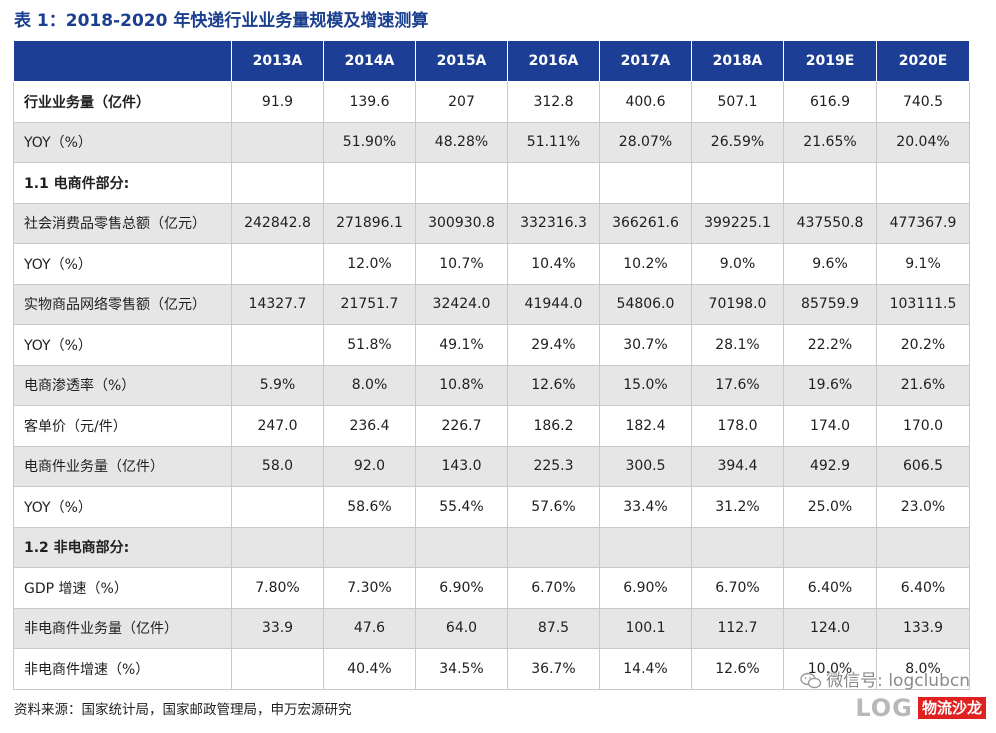 This screenshot has height=733, width=996. What do you see at coordinates (951, 708) in the screenshot?
I see `logo-cn-text: 物流沙龙` at bounding box center [951, 708].